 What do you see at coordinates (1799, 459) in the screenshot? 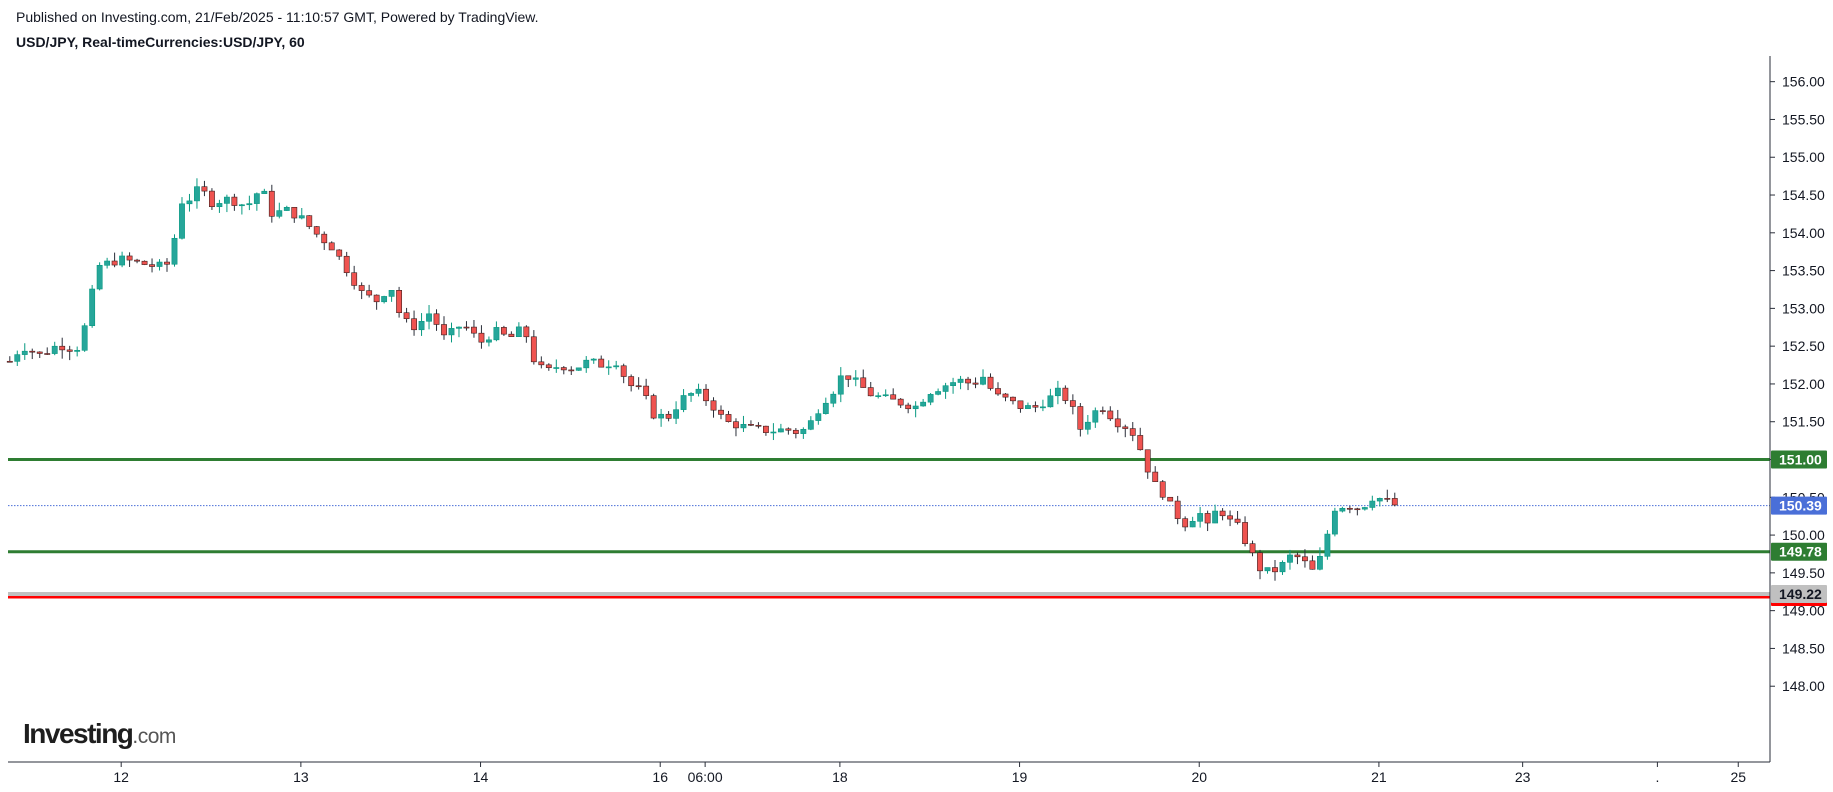
I see `level-label-bg` at bounding box center [1799, 459].